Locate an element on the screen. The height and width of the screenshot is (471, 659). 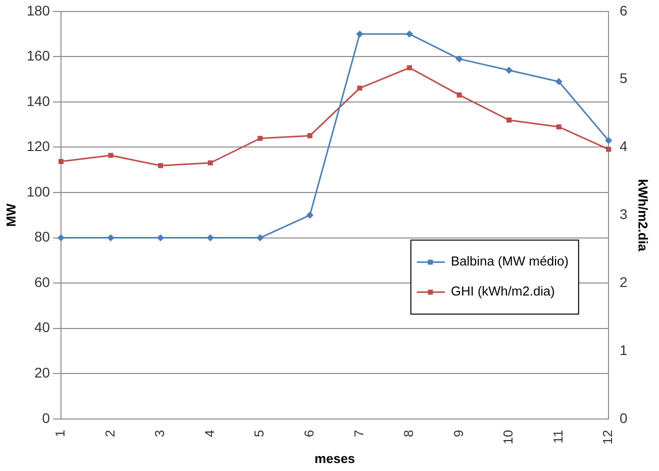
x-tick-label: 6 is located at coordinates (308, 434).